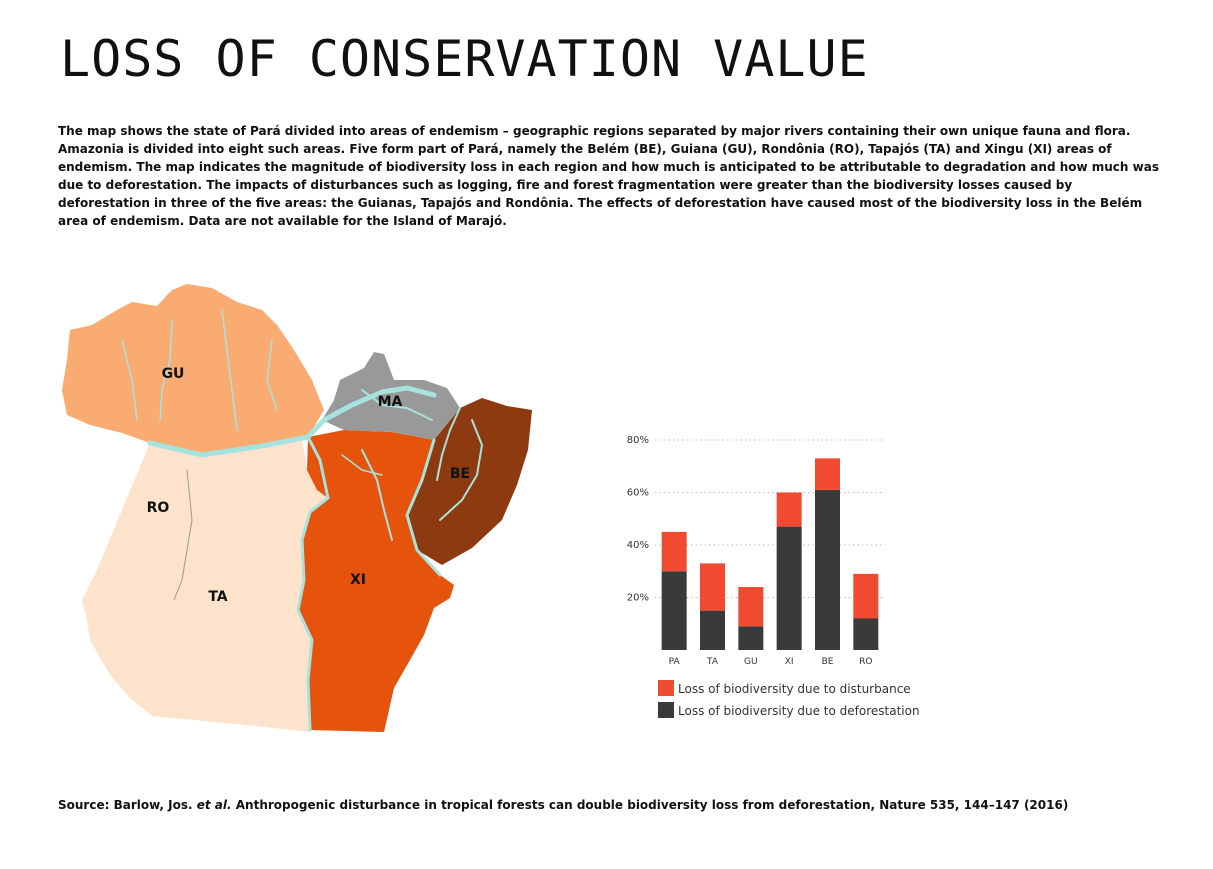 Image resolution: width=1213 pixels, height=869 pixels. What do you see at coordinates (751, 662) in the screenshot?
I see `x-tick-label: GU` at bounding box center [751, 662].